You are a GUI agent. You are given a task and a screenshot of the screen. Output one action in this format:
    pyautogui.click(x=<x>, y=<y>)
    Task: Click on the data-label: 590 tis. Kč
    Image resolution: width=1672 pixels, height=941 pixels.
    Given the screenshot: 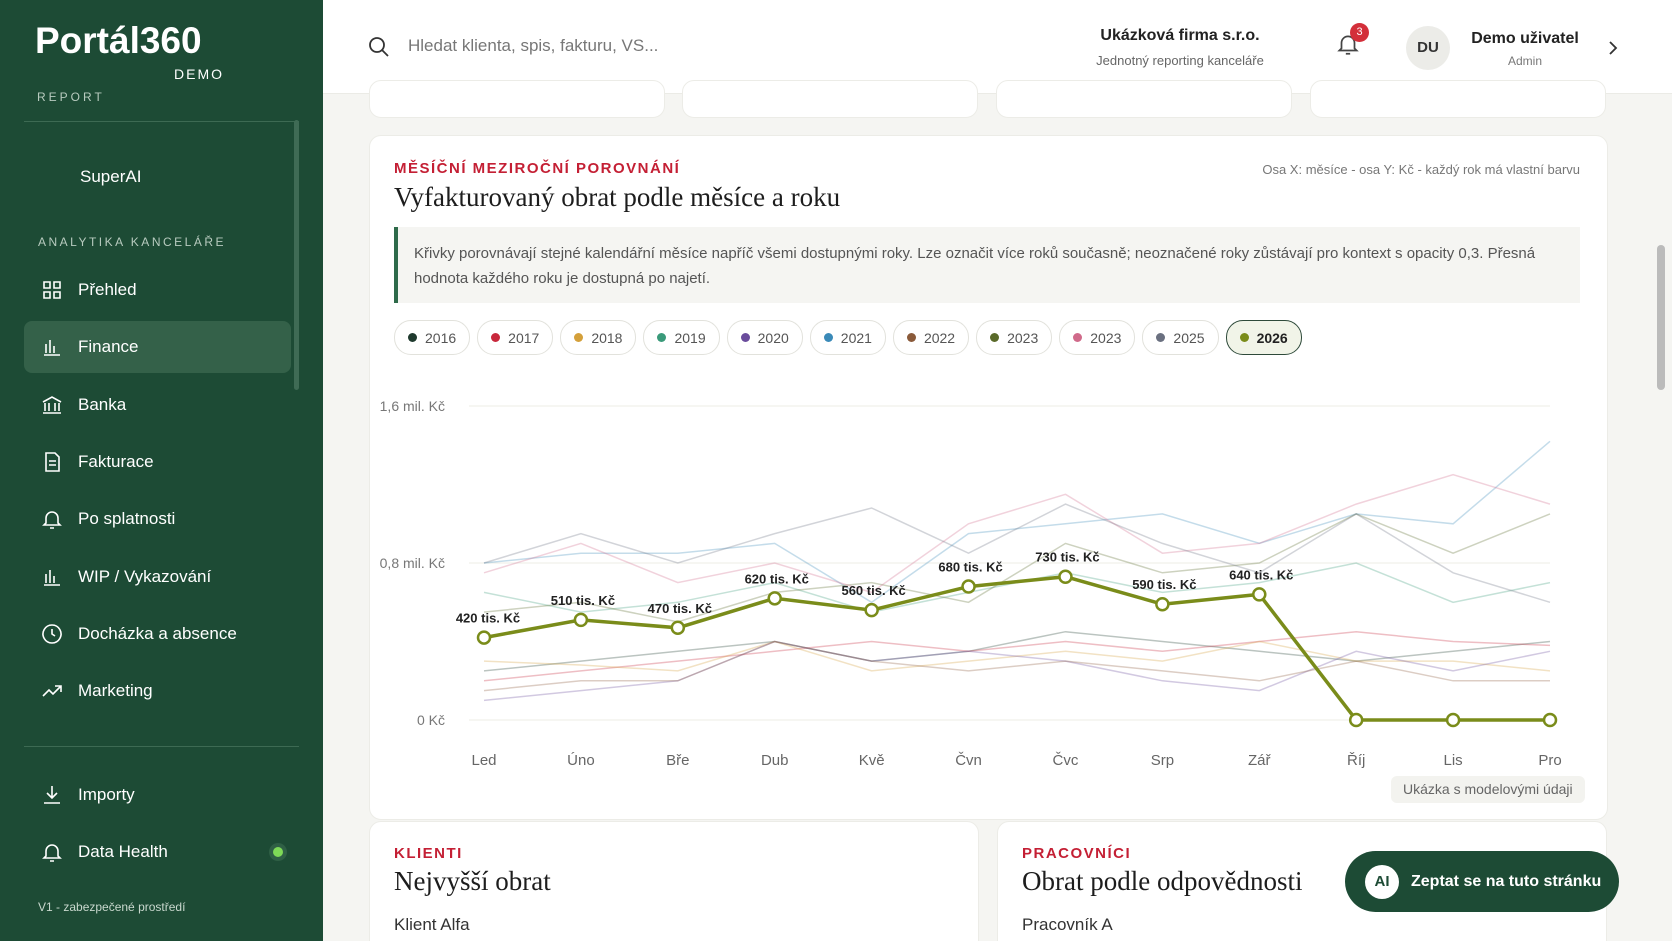 What is the action you would take?
    pyautogui.click(x=1164, y=584)
    